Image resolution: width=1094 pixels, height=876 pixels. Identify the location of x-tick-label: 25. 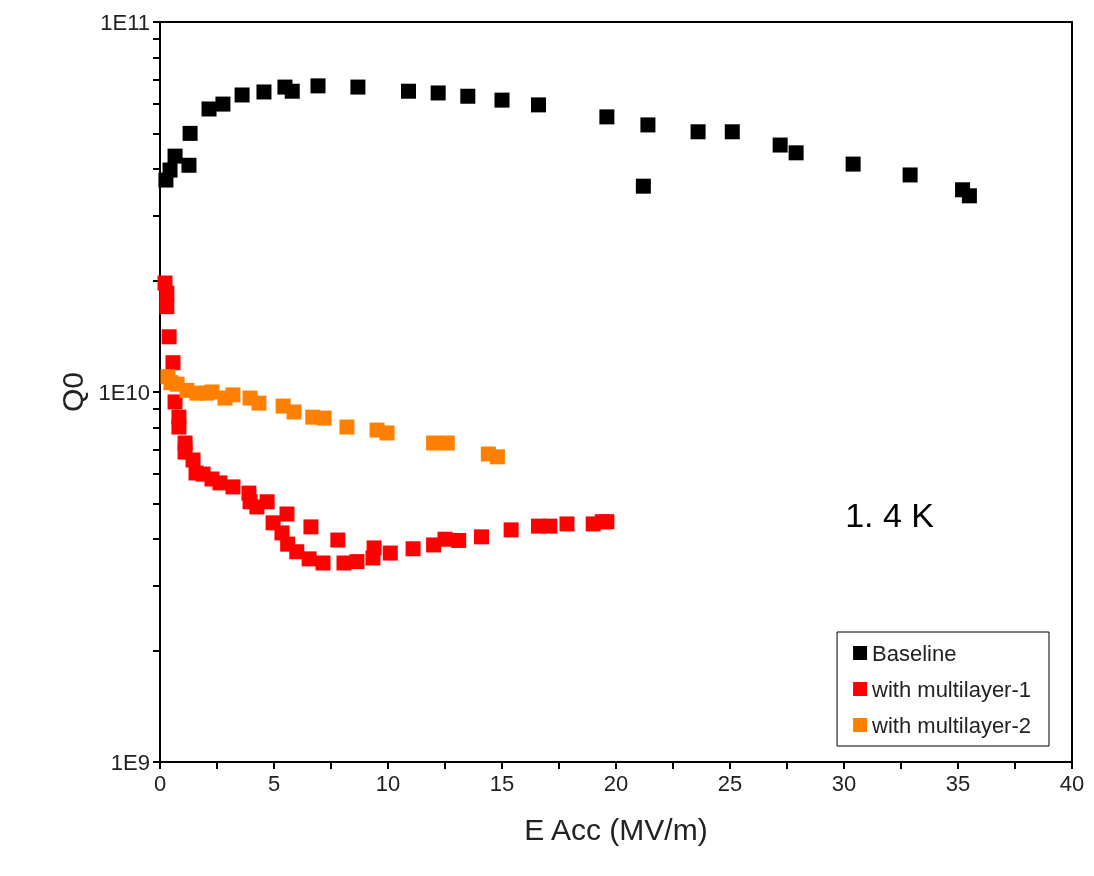
(730, 783).